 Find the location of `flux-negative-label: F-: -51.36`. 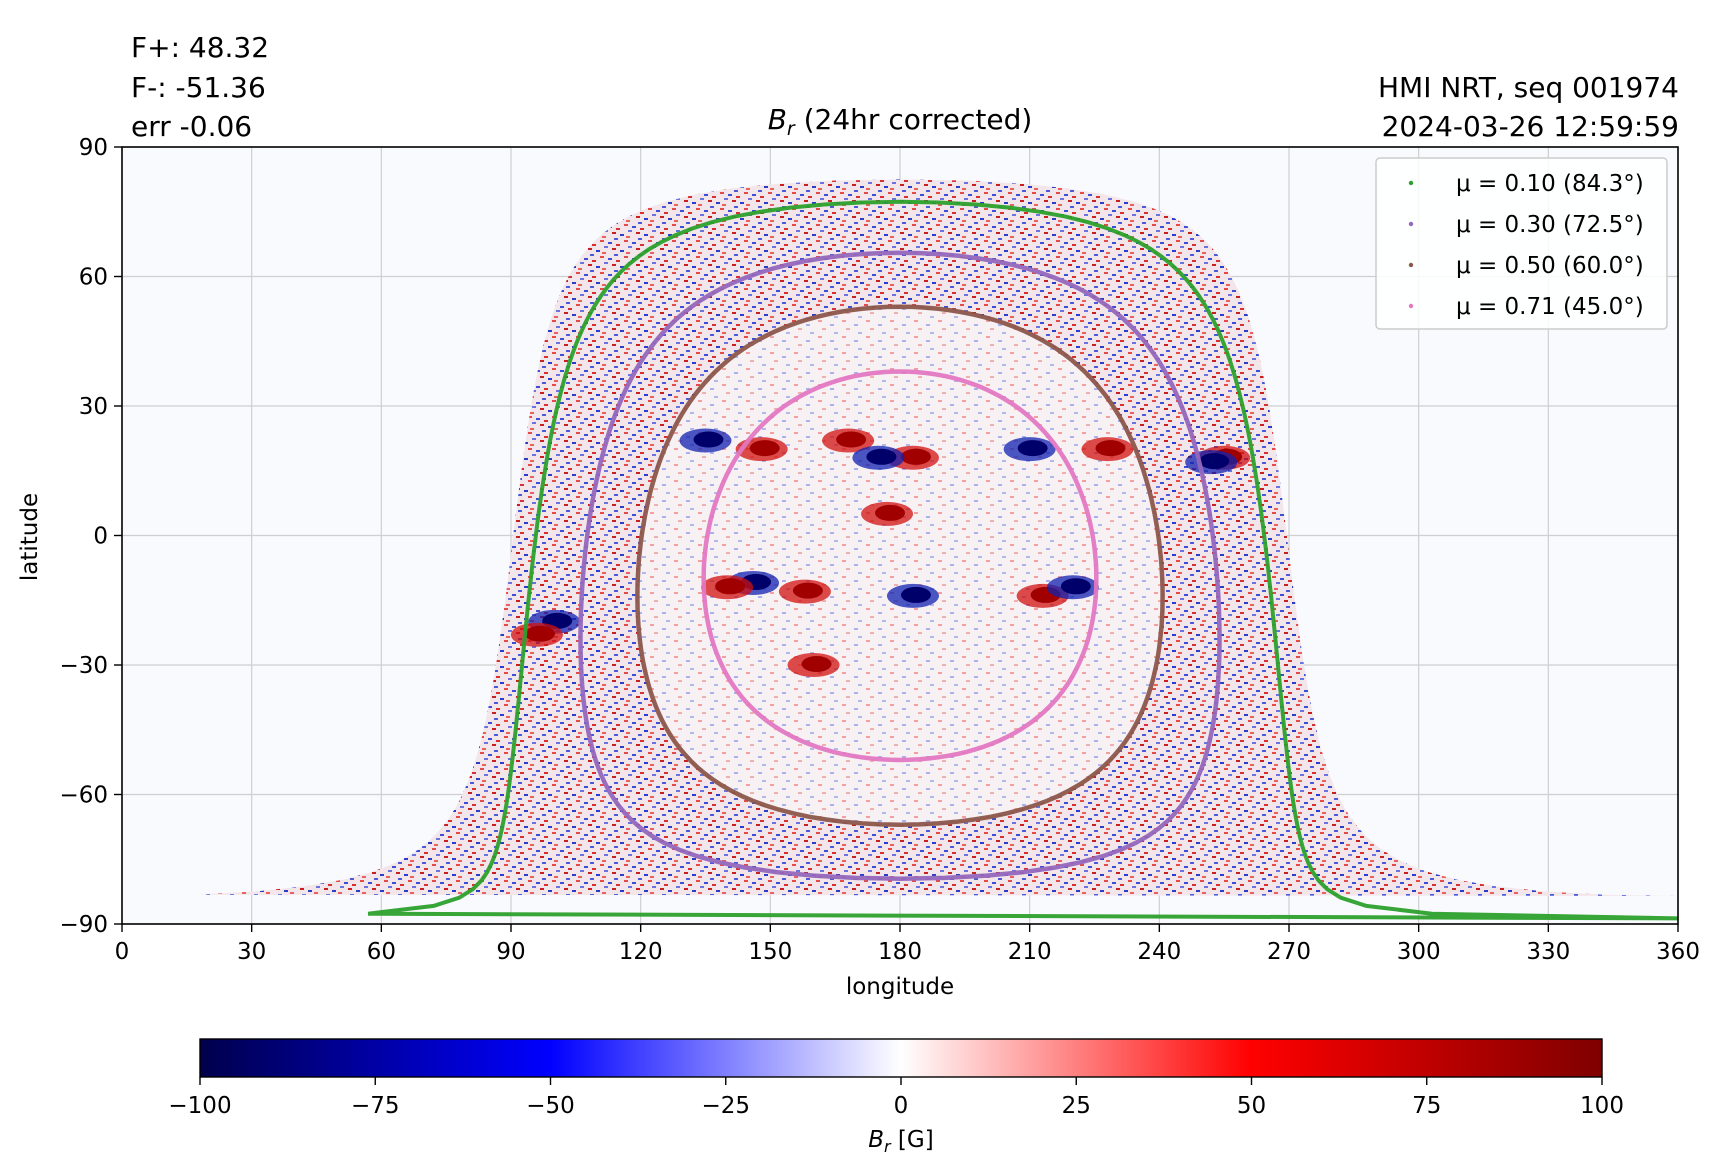

flux-negative-label: F-: -51.36 is located at coordinates (198, 87).